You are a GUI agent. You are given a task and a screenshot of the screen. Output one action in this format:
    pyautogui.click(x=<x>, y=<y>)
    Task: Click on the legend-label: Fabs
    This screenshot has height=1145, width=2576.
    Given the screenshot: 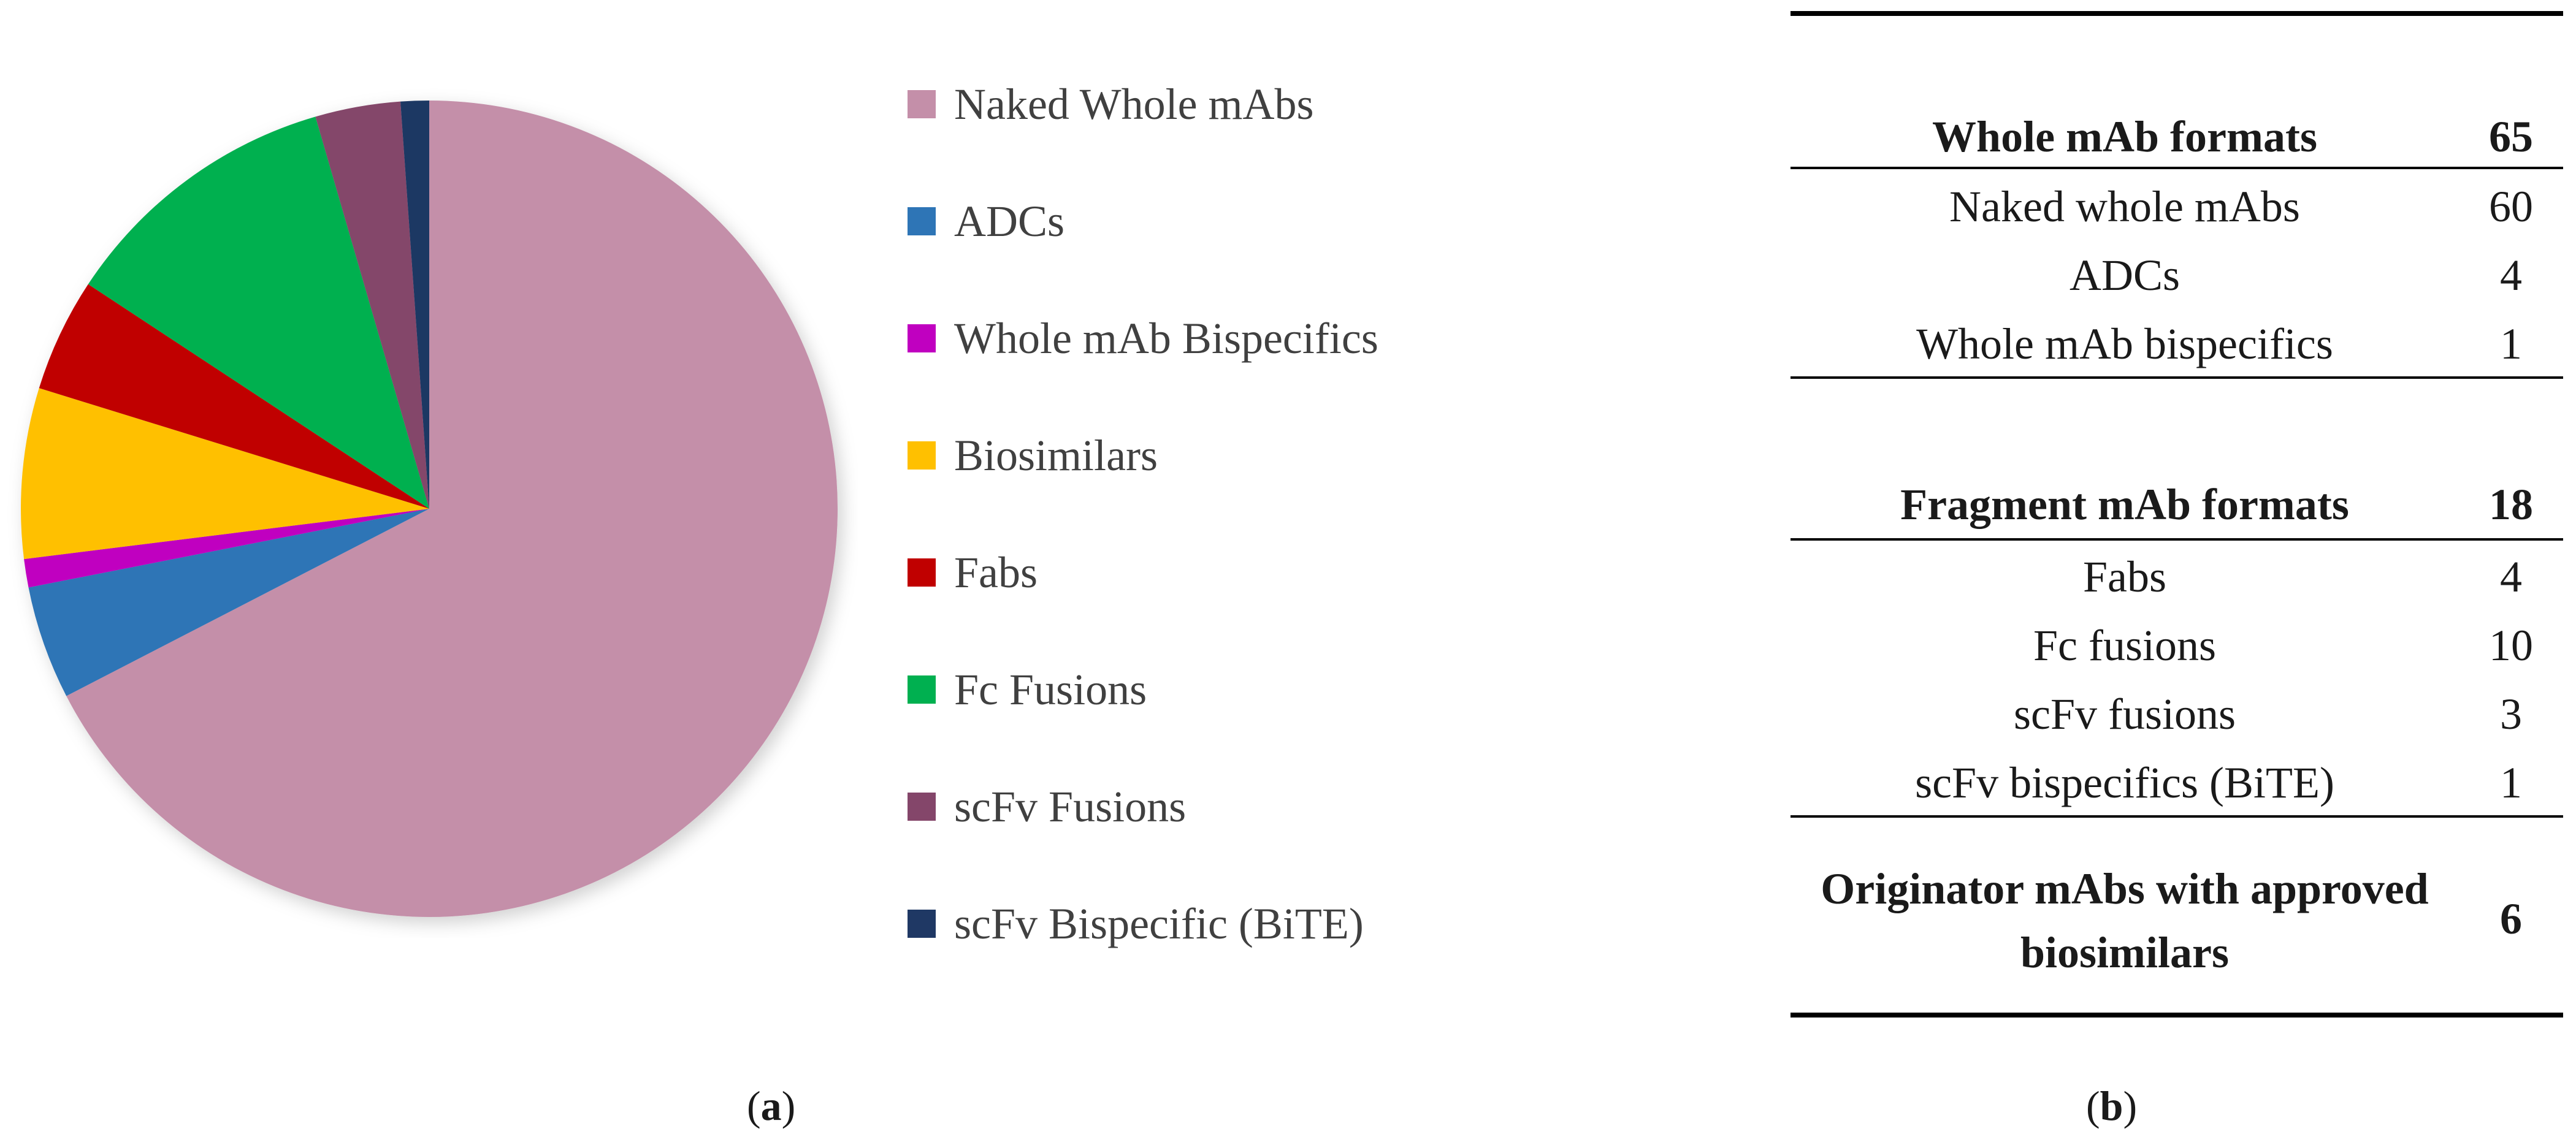 What is the action you would take?
    pyautogui.click(x=996, y=572)
    